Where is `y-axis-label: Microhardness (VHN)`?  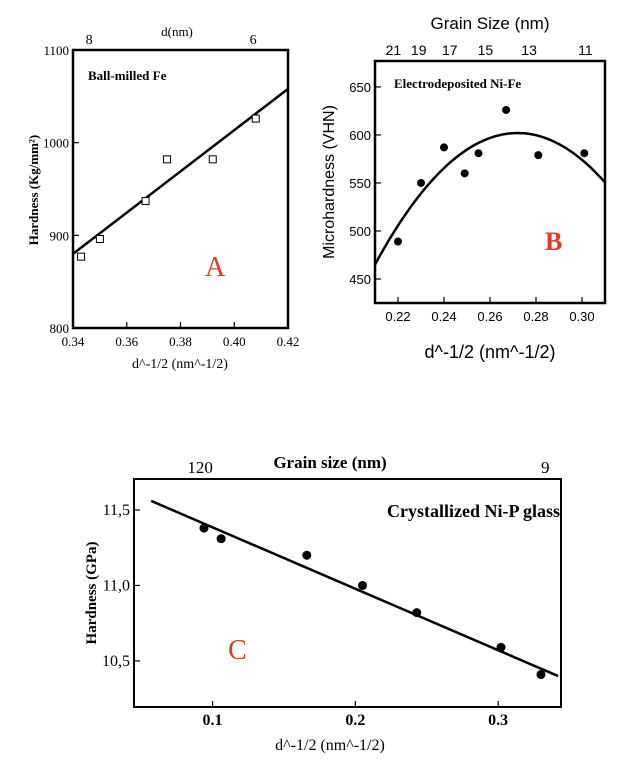
y-axis-label: Microhardness (VHN) is located at coordinates (329, 182).